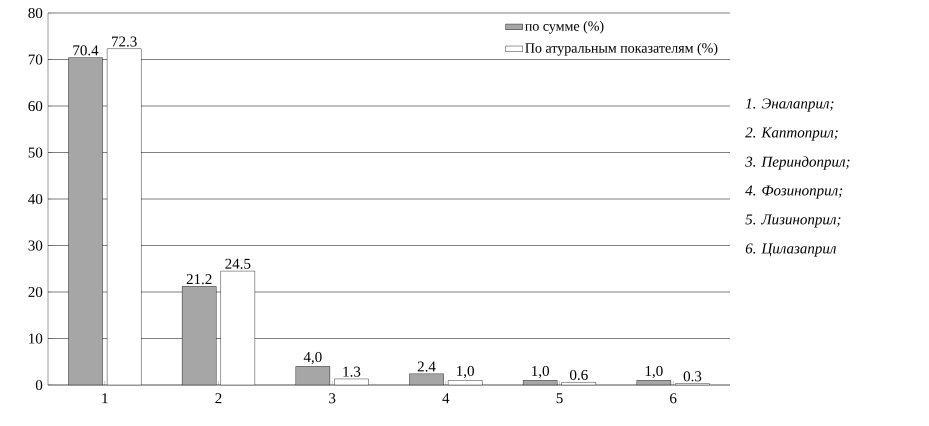 This screenshot has width=929, height=426. I want to click on y-tick-label: 40, so click(35, 199).